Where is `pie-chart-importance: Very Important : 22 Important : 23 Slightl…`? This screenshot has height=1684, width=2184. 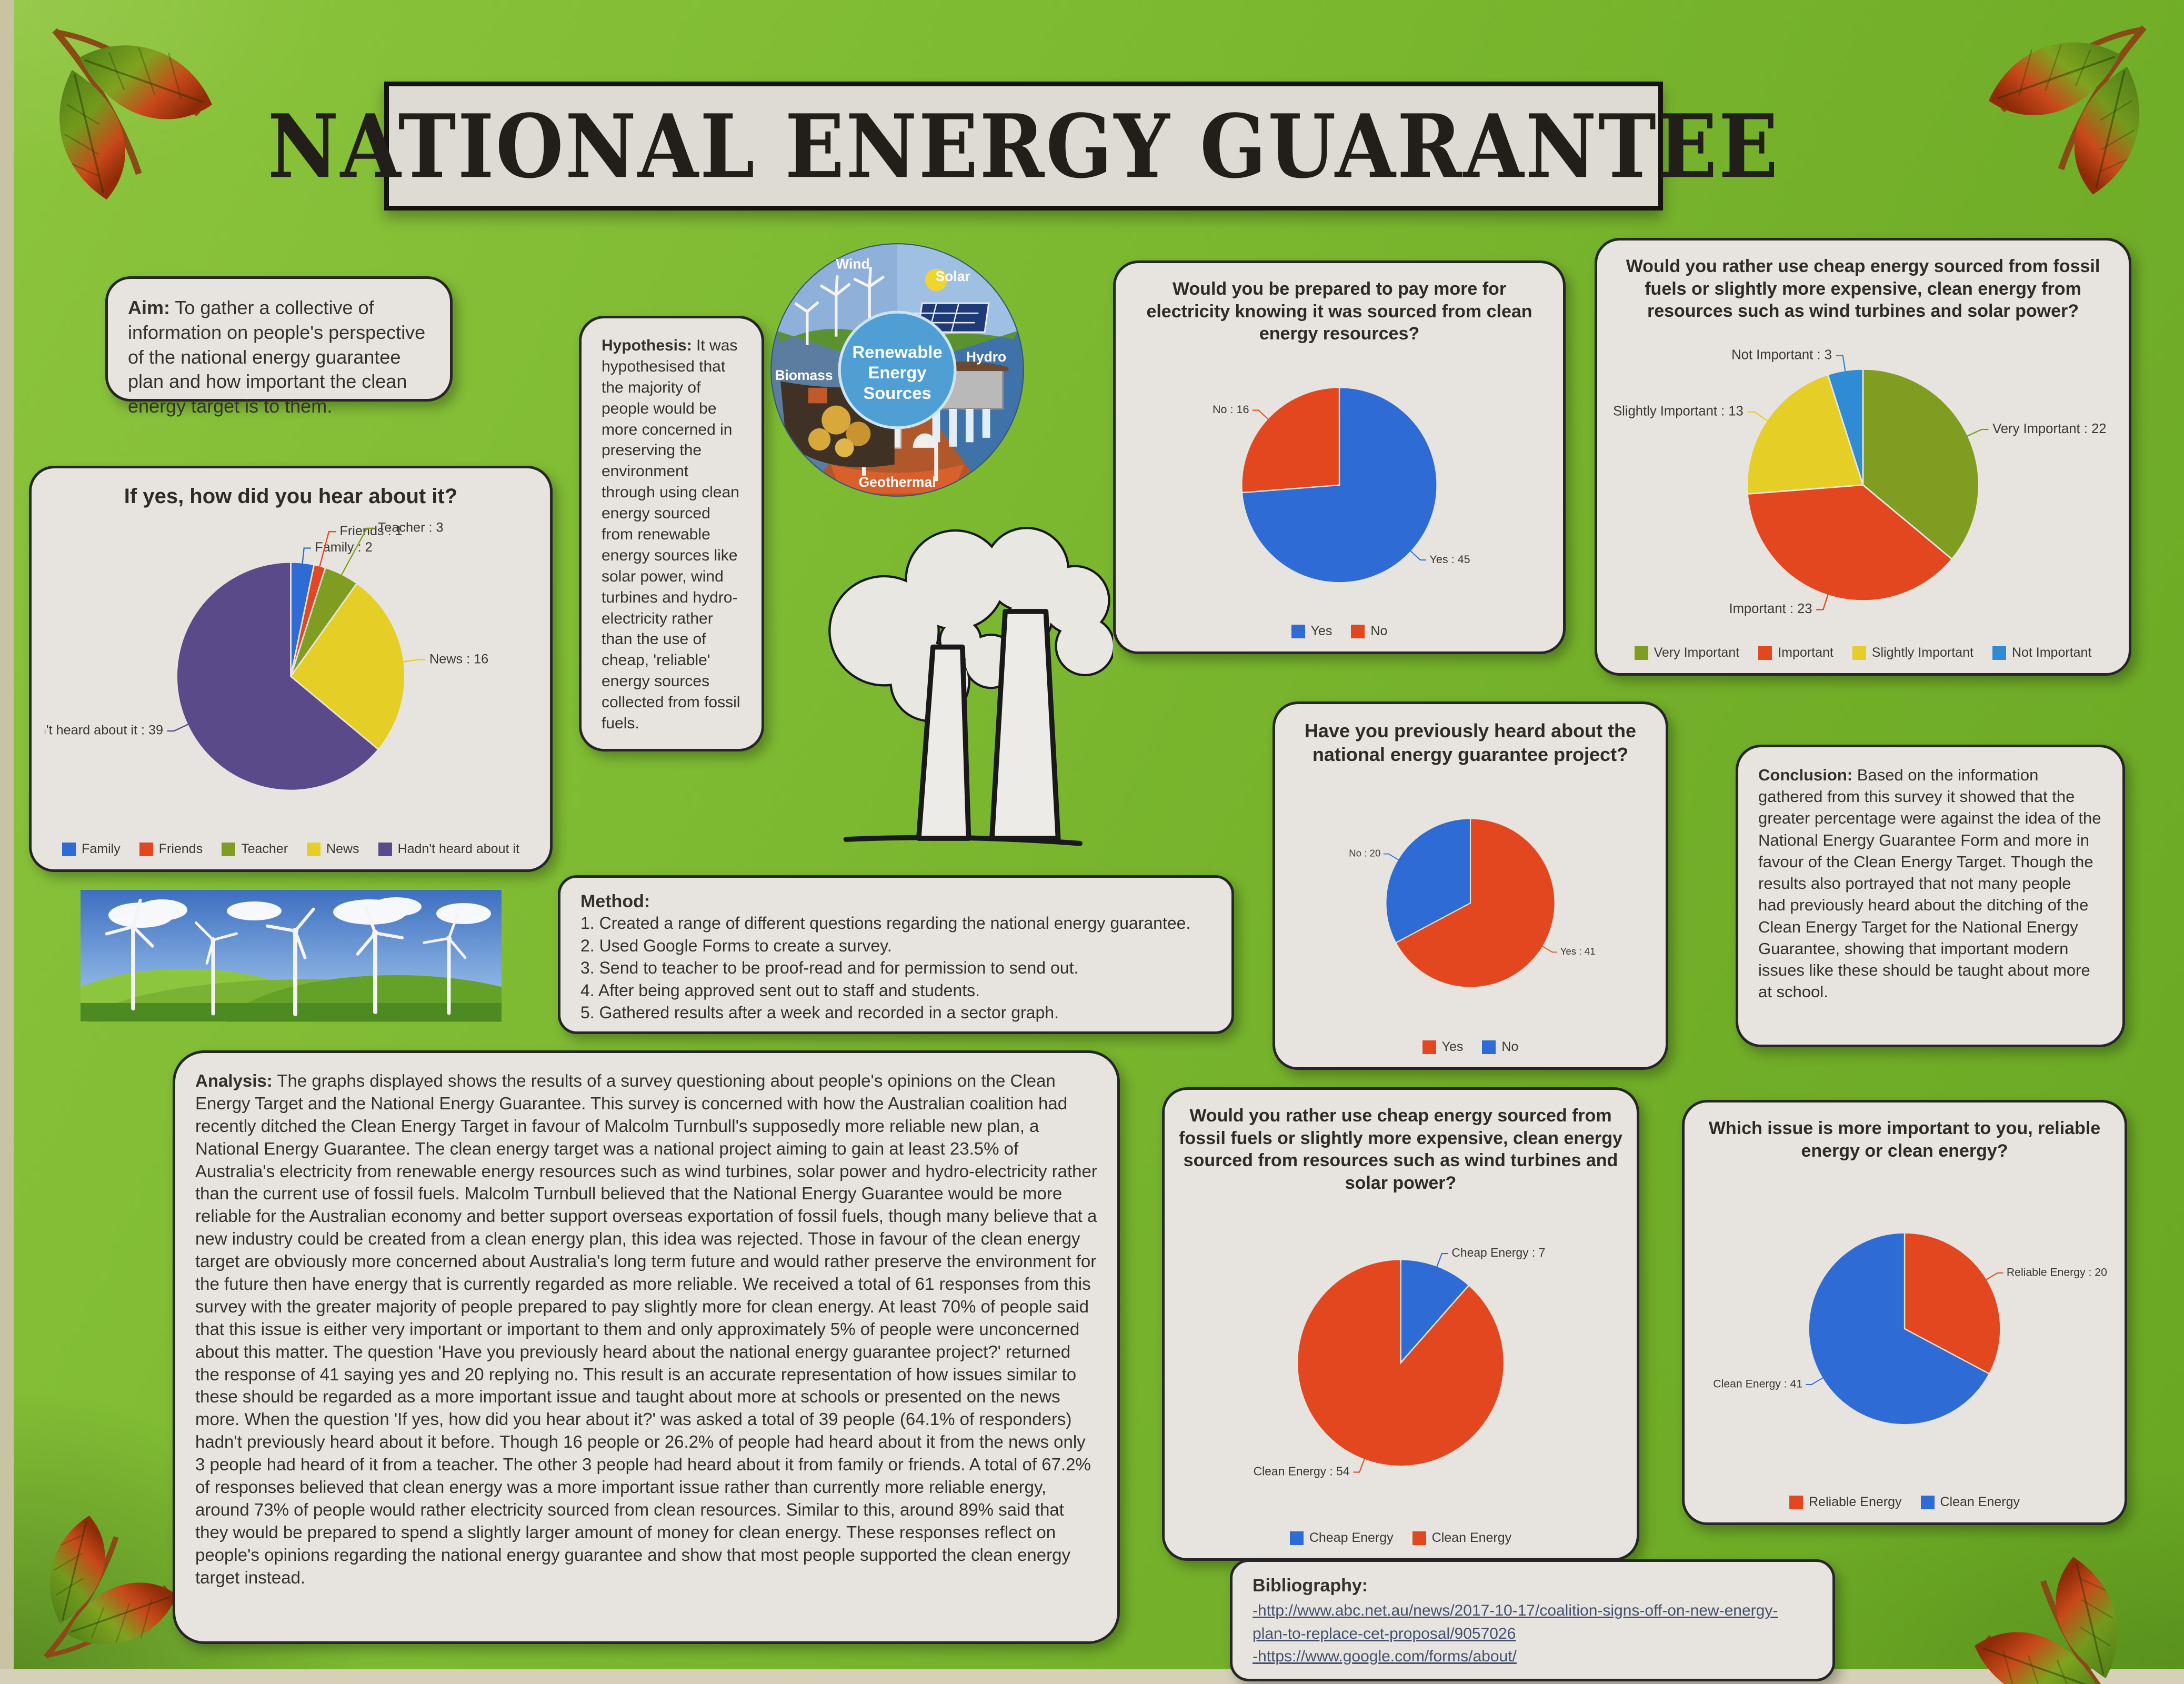
pie-chart-importance: Very Important : 22 Important : 23 Slightl… is located at coordinates (1859, 481).